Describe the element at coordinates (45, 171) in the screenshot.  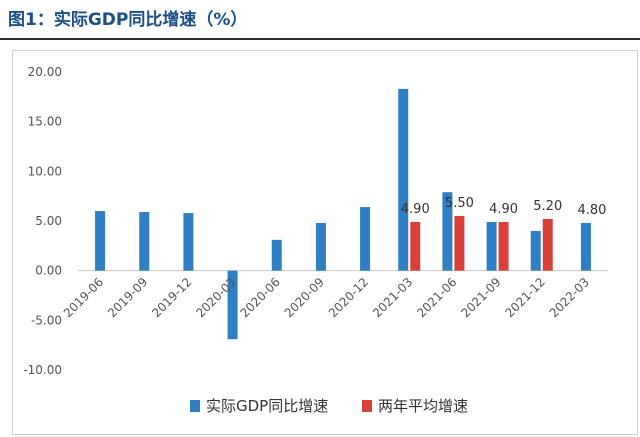
I see `y-tick-label: 10.00` at that location.